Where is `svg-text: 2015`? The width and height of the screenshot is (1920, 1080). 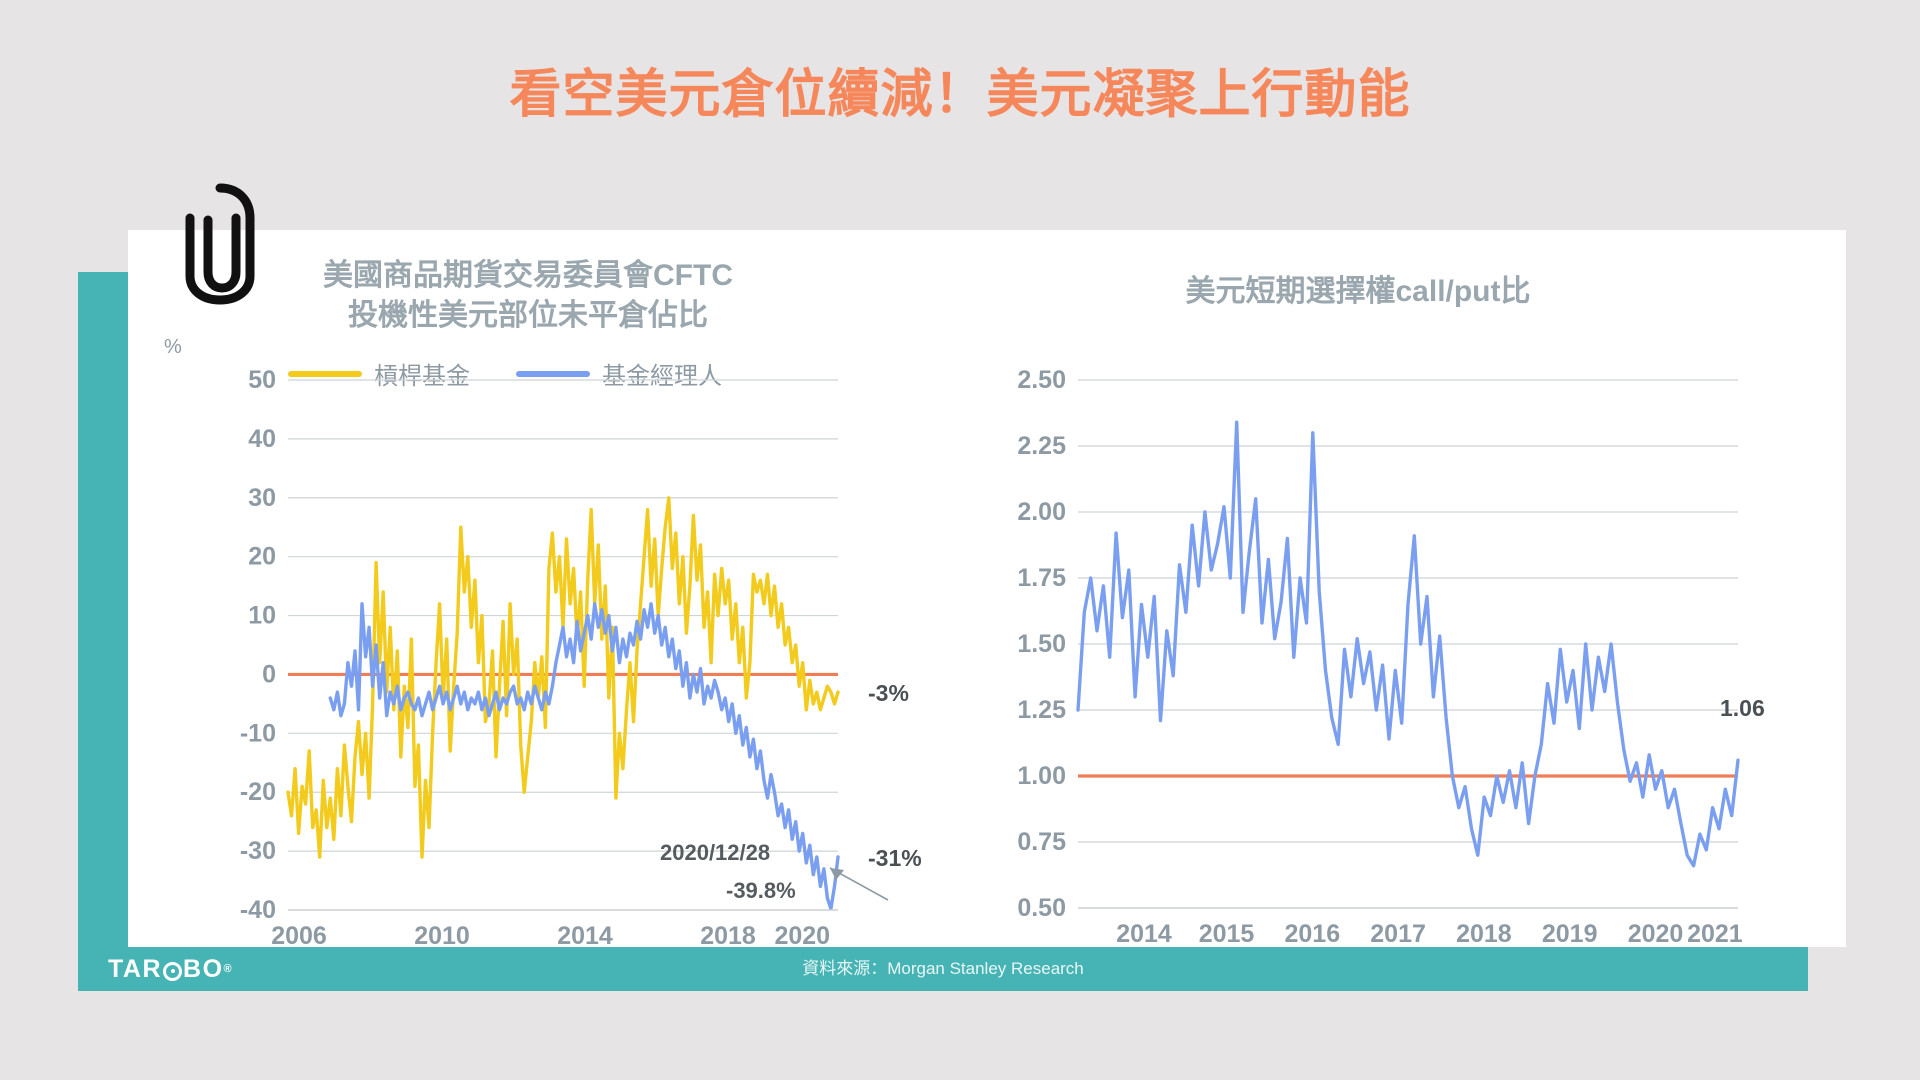 svg-text: 2015 is located at coordinates (1227, 934).